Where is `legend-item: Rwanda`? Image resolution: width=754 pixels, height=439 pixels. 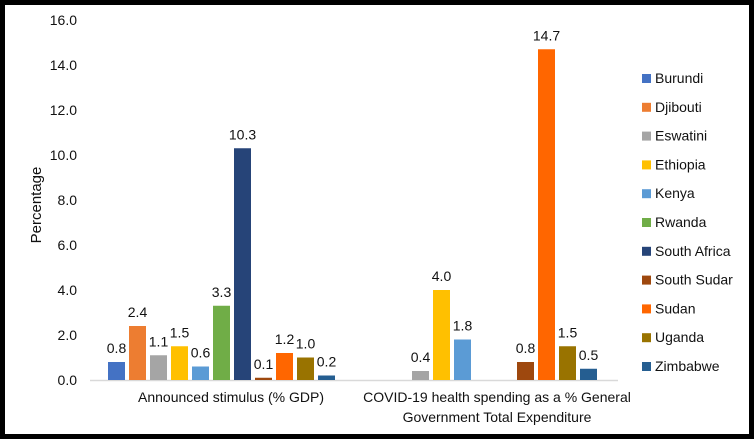 legend-item: Rwanda is located at coordinates (674, 222).